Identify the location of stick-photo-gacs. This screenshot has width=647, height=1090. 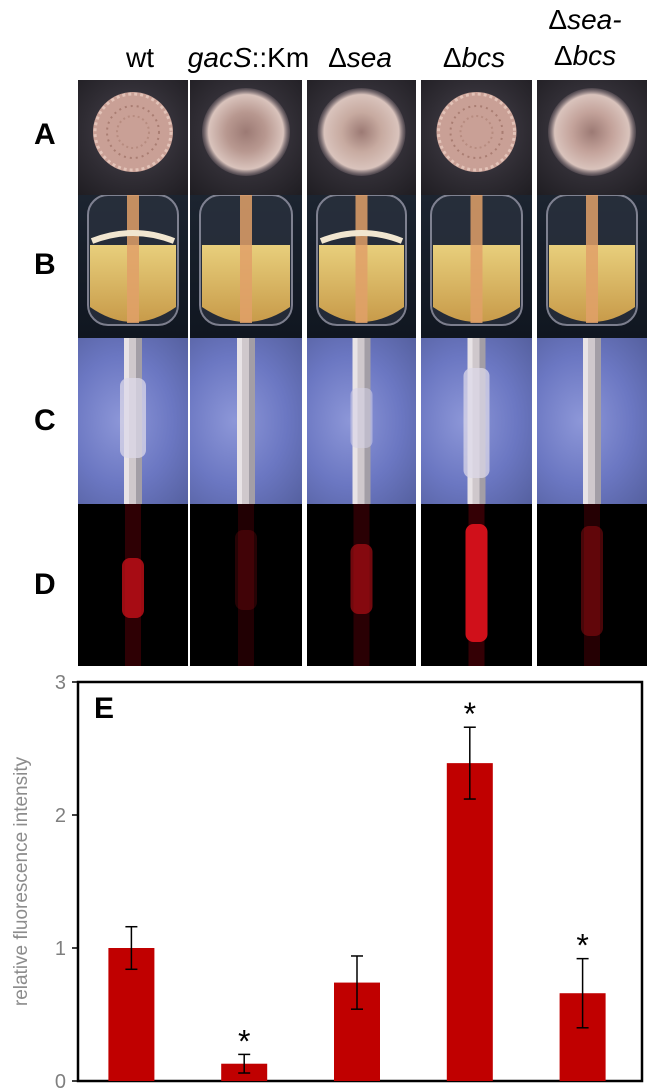
(246, 421).